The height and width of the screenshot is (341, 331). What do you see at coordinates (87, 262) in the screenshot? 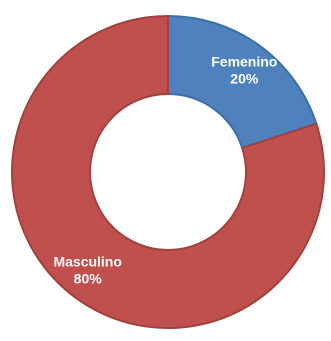
I see `slice-category-label: Masculino` at bounding box center [87, 262].